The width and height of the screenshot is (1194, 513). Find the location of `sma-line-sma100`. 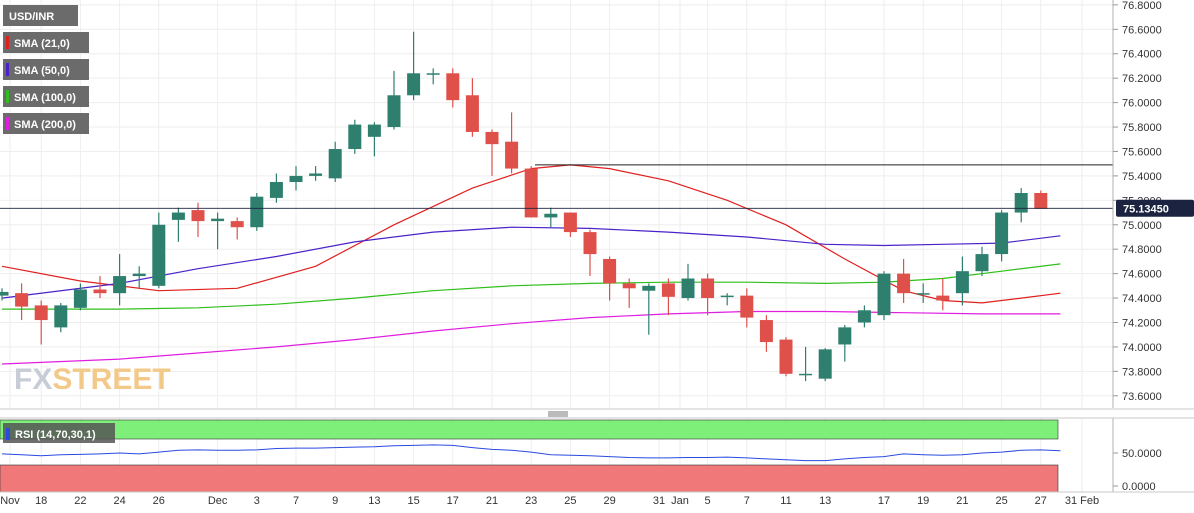

sma-line-sma100 is located at coordinates (531, 286).